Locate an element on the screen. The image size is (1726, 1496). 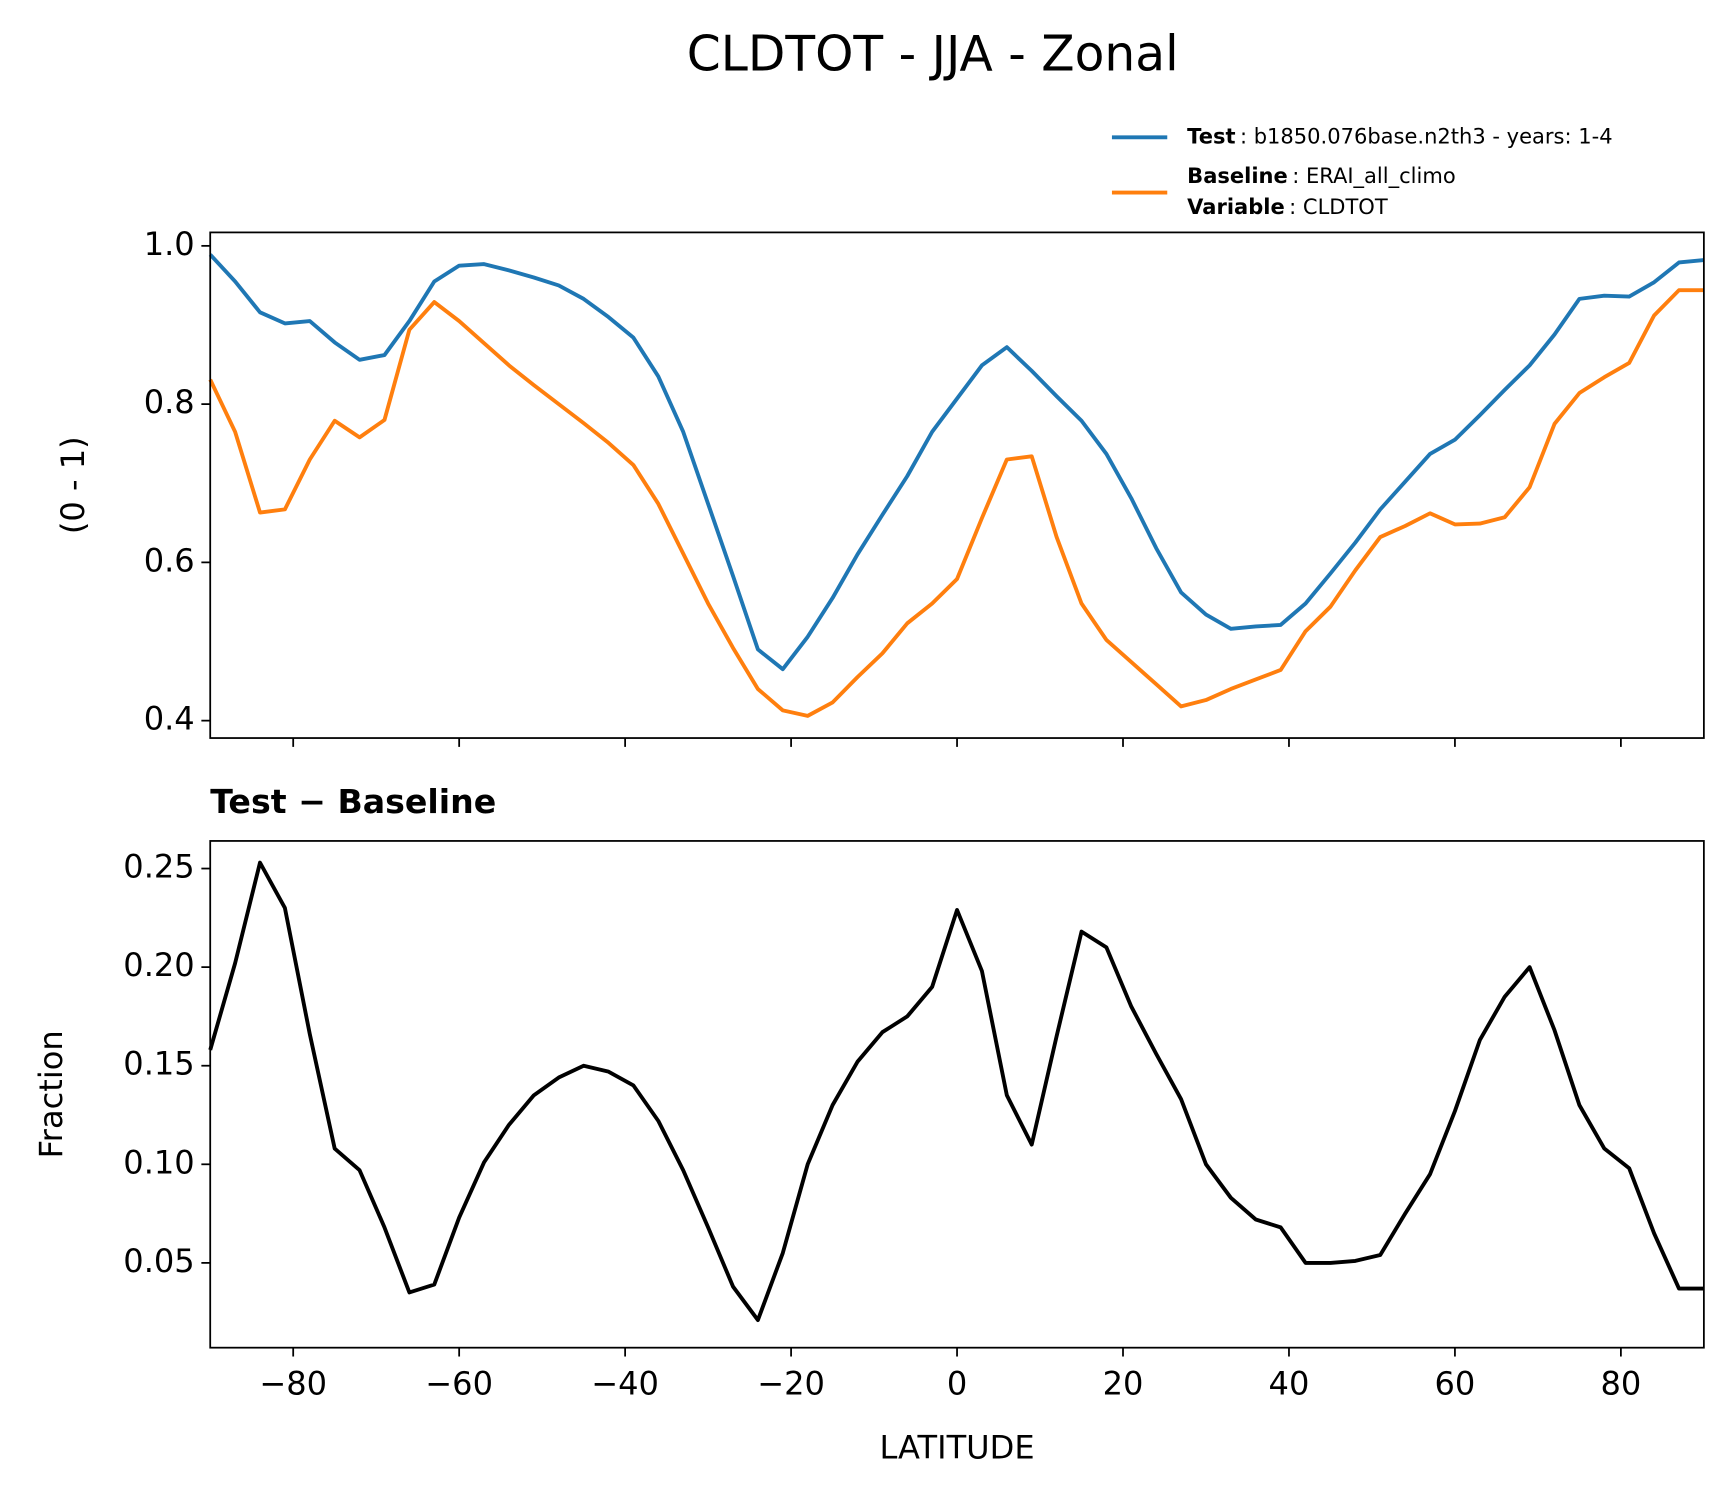
legend-text: : CLDTOT is located at coordinates (1338, 206).